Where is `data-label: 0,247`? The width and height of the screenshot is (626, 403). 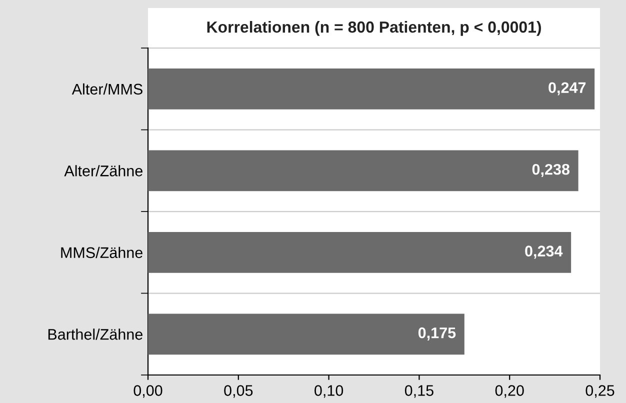 data-label: 0,247 is located at coordinates (567, 89).